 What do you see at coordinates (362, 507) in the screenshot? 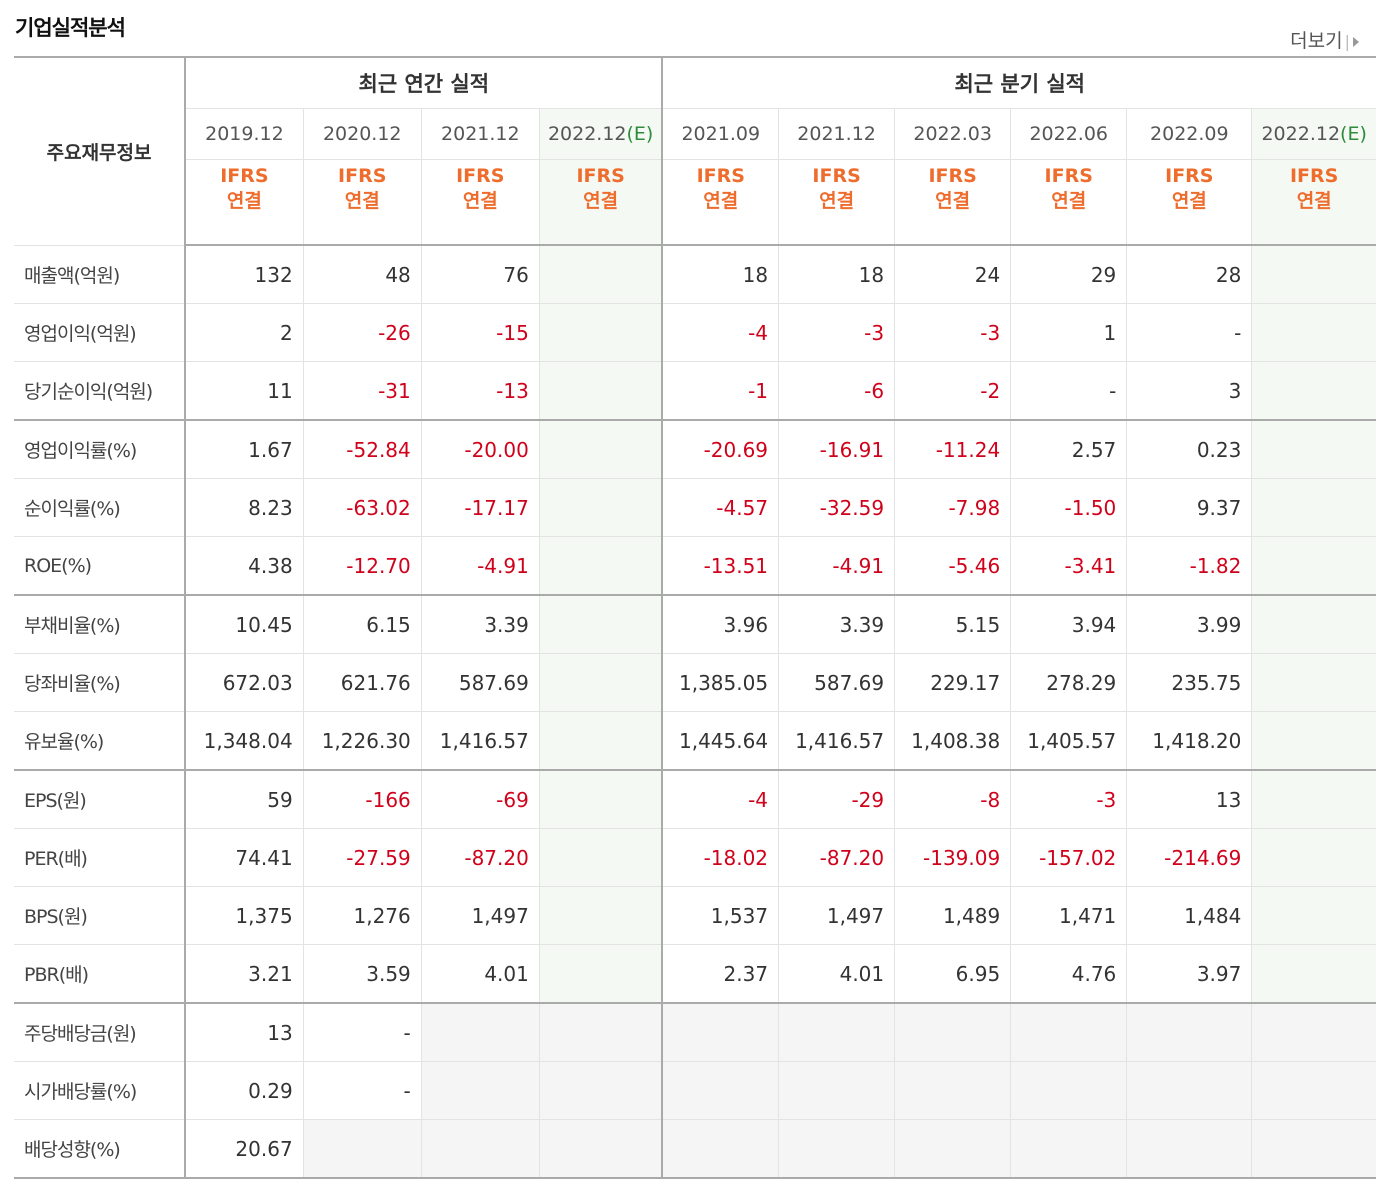
I see `table-cell: -63.02` at bounding box center [362, 507].